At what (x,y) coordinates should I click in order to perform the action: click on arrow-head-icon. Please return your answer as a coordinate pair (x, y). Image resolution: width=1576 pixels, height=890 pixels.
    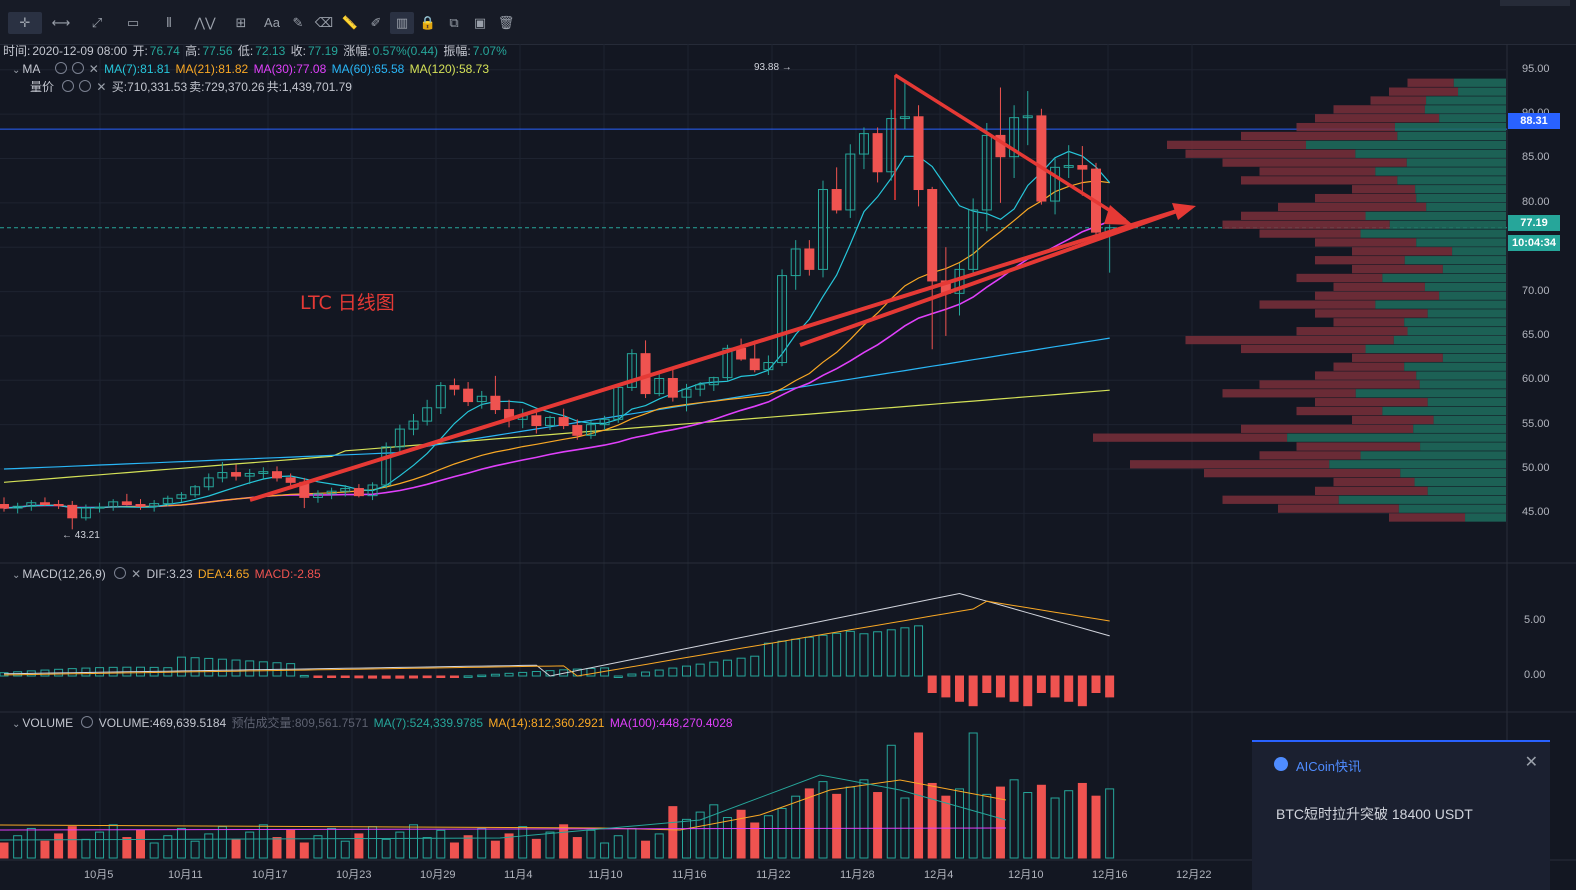
    Looking at the image, I should click on (1118, 215).